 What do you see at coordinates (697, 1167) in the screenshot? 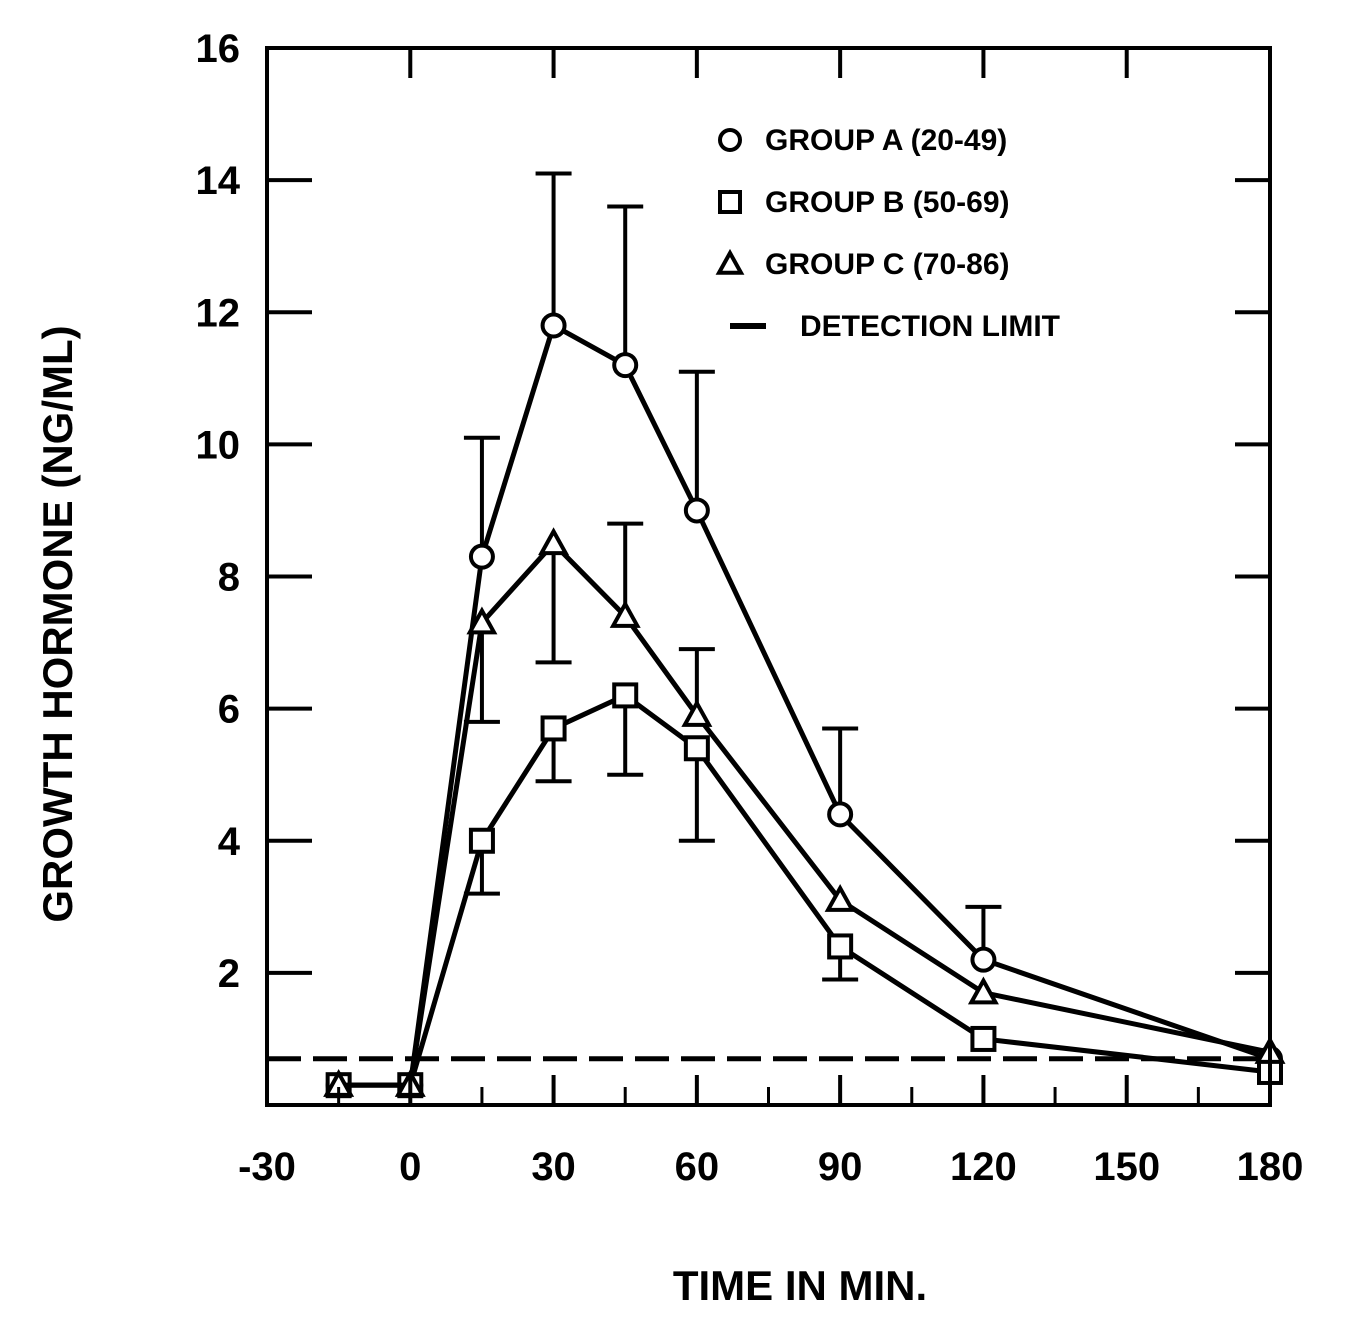
I see `x-tick-label: 60` at bounding box center [697, 1167].